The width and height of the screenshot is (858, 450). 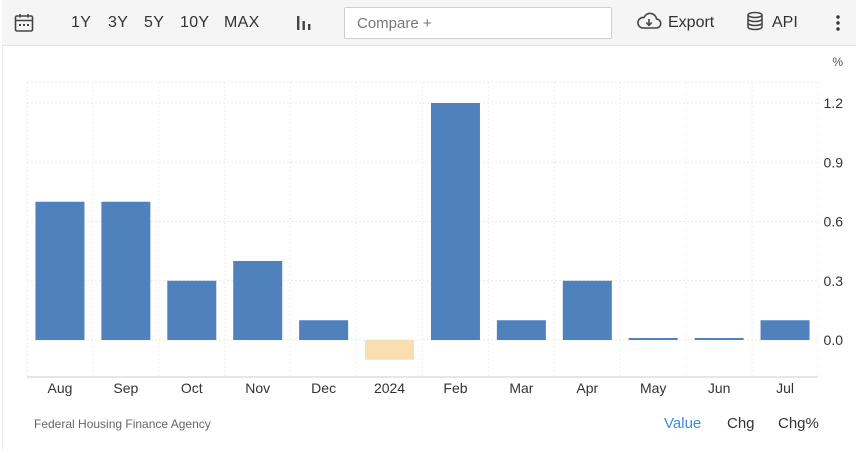 I want to click on chart-toolbar: 1Y 3Y 5Y 10Y MAX Export API, so click(x=429, y=23).